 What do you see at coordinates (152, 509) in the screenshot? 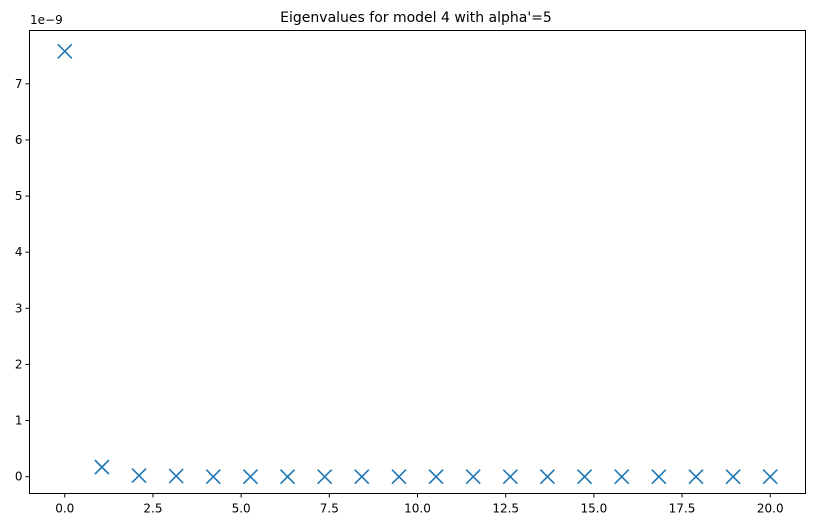
I see `x-tick-label: 2.5` at bounding box center [152, 509].